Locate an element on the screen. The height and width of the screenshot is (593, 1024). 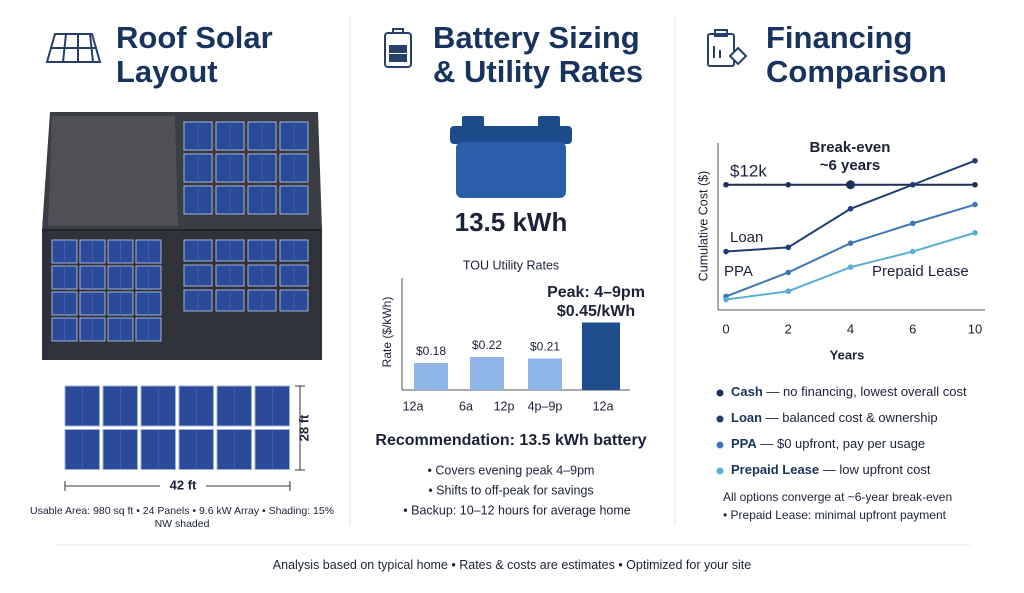
value-label: $0.18 is located at coordinates (431, 351).